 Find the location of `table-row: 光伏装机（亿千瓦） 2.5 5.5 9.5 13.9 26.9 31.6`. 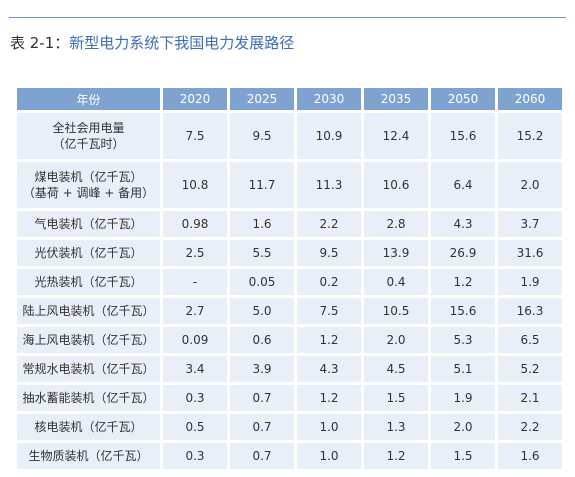

table-row: 光伏装机（亿千瓦） 2.5 5.5 9.5 13.9 26.9 31.6 is located at coordinates (289, 253).